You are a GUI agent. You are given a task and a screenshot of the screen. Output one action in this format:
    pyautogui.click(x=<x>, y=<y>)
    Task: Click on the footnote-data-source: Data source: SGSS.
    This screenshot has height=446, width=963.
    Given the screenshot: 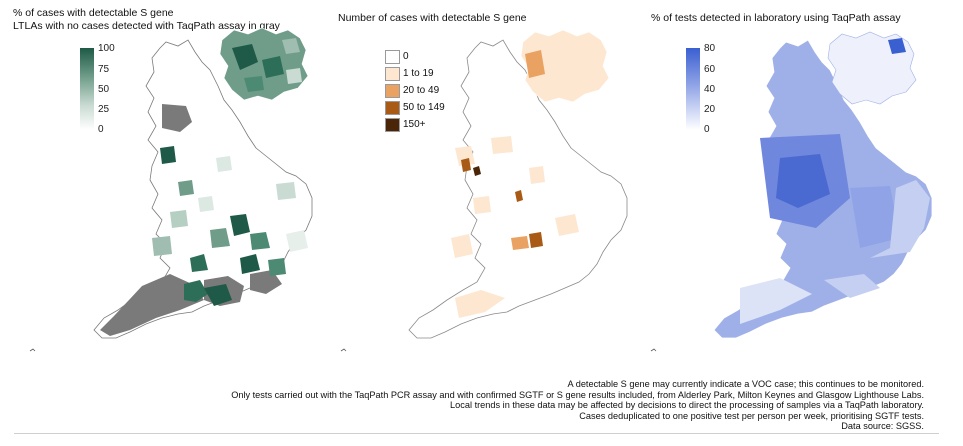 What is the action you would take?
    pyautogui.click(x=882, y=426)
    